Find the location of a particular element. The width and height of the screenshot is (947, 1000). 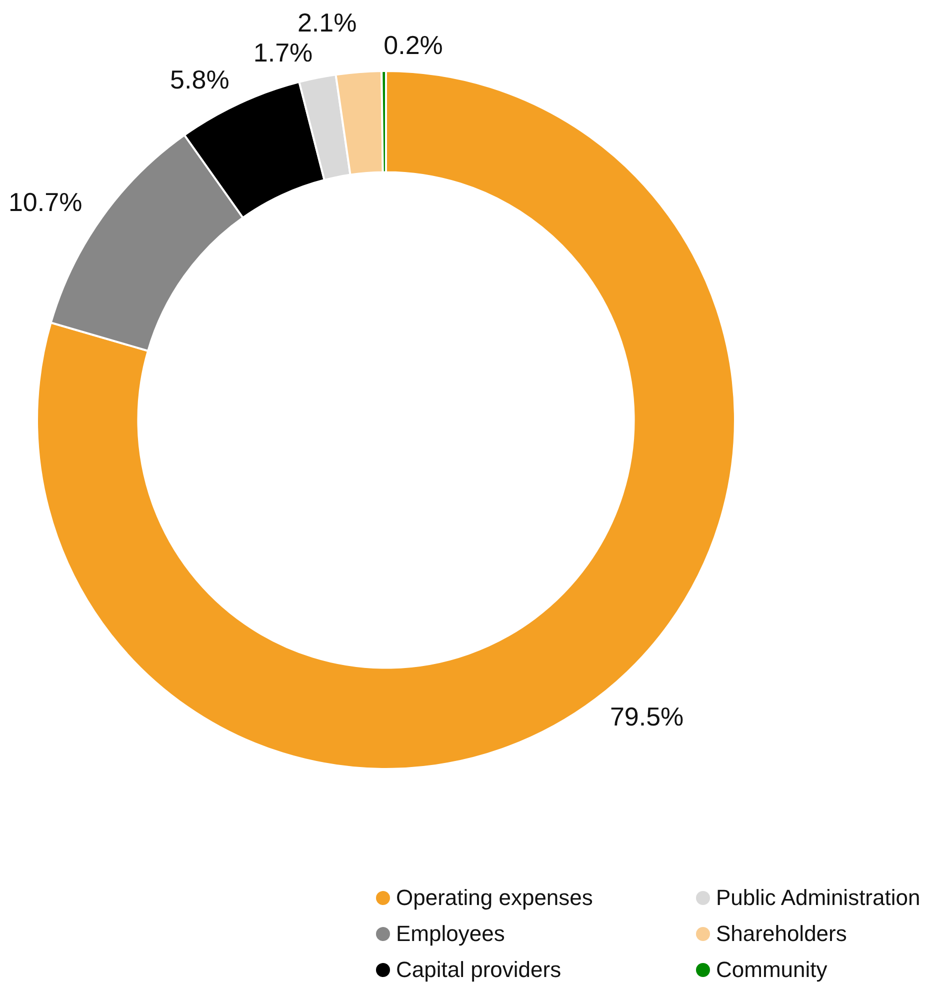

legend-label: Public Administration is located at coordinates (818, 898).